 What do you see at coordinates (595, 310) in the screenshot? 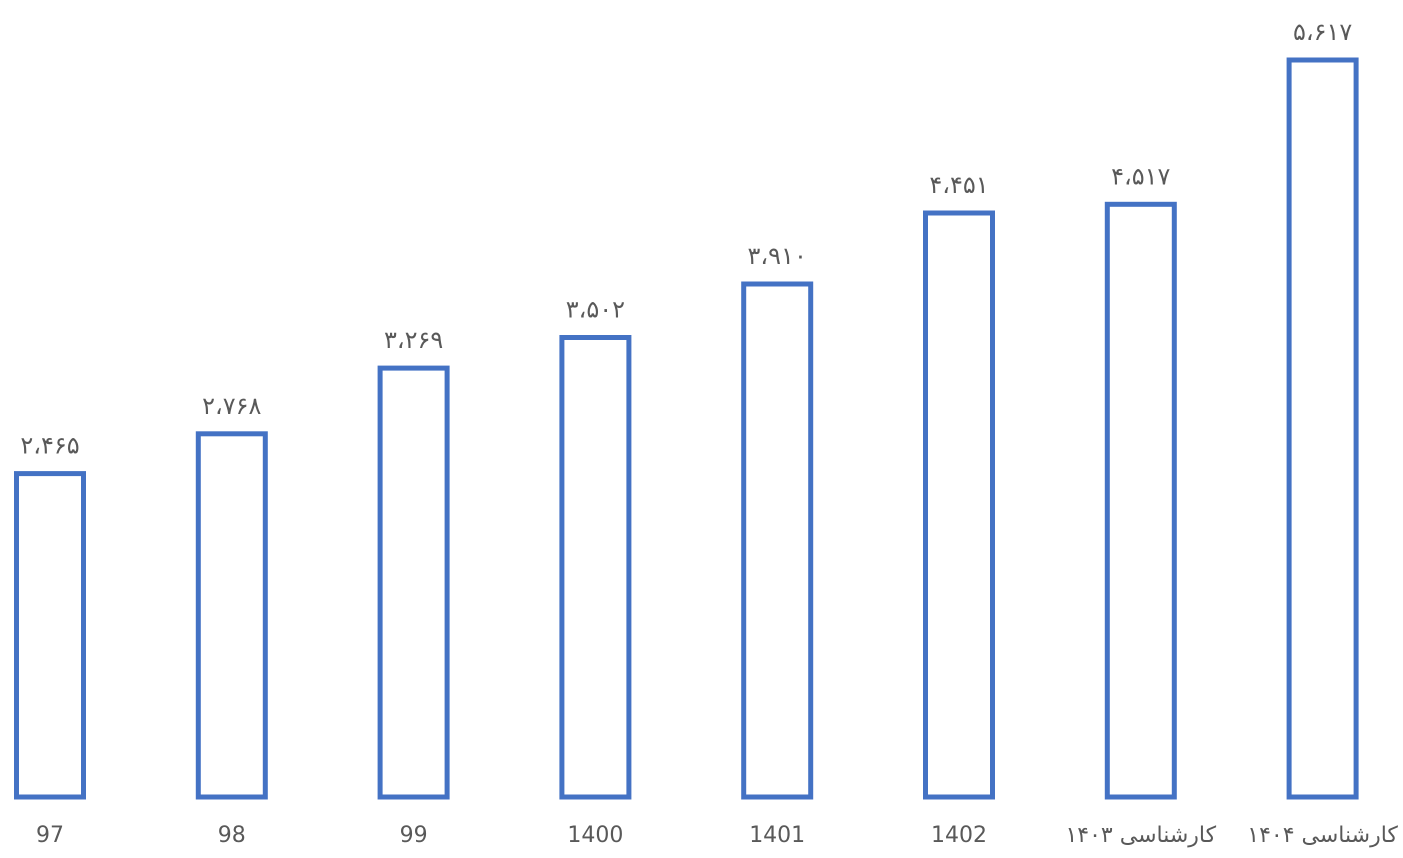
I see `data-label: ۳،۵۰۲` at bounding box center [595, 310].